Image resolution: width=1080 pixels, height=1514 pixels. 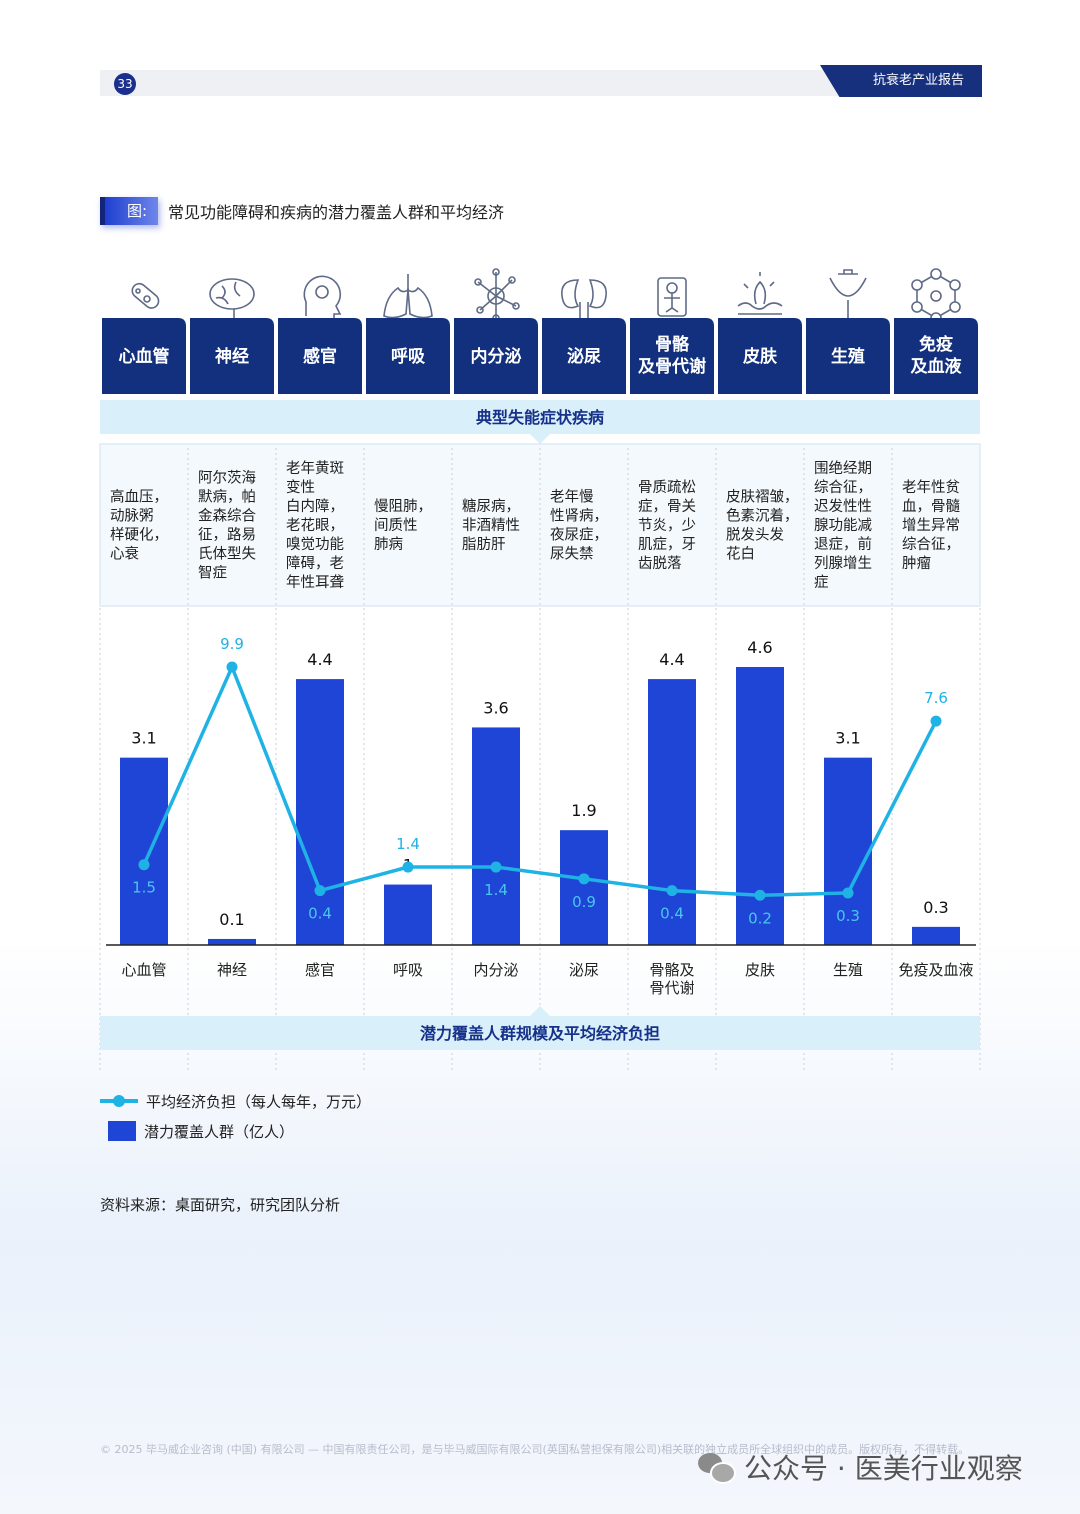 I want to click on legend-line-swatch, so click(x=119, y=1101).